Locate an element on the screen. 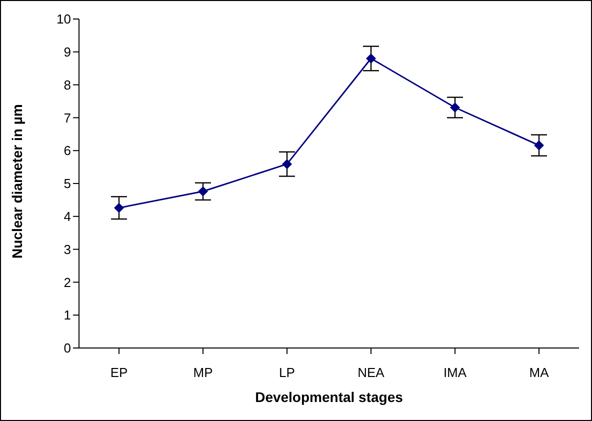 This screenshot has width=592, height=421. y-axis-title: Nuclear diameter in µm is located at coordinates (16, 181).